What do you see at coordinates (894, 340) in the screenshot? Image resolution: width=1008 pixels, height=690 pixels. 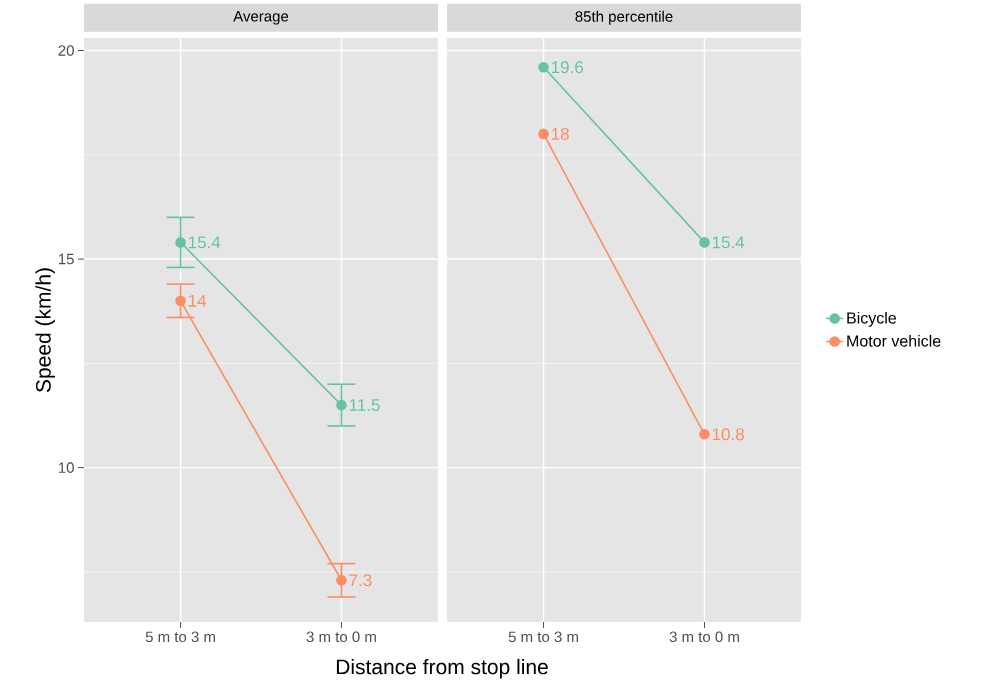 I see `legend-label: Motor vehicle` at bounding box center [894, 340].